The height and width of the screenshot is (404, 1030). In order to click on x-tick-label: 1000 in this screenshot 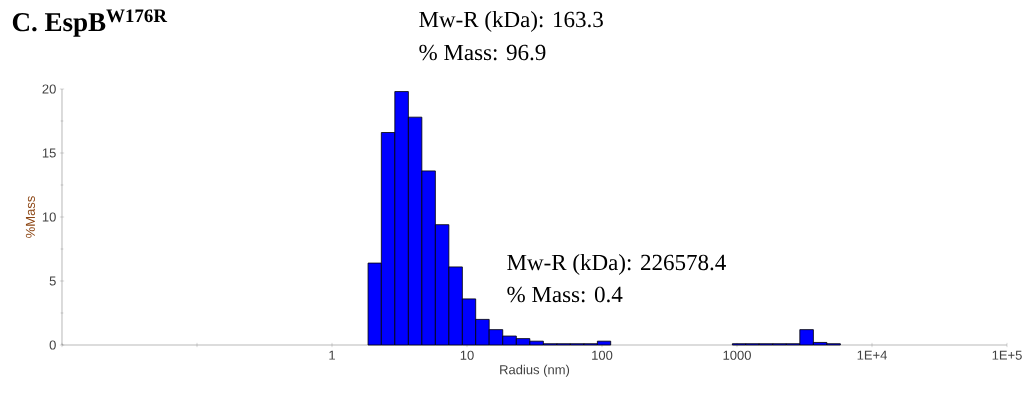, I will do `click(737, 355)`.